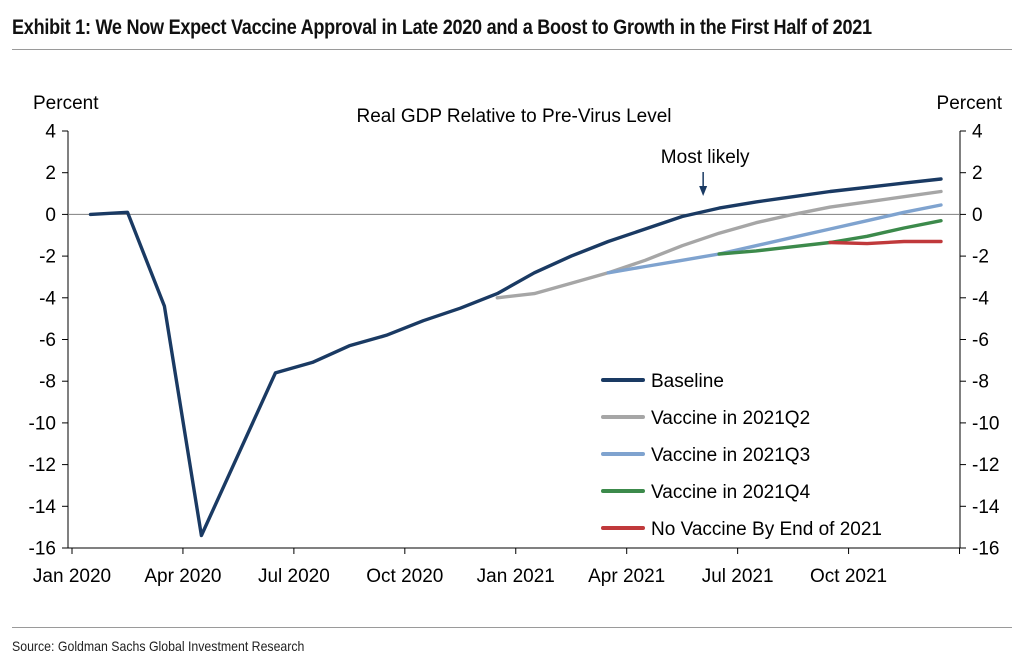 This screenshot has height=664, width=1024. What do you see at coordinates (50, 173) in the screenshot?
I see `y-tick-label-left: 2` at bounding box center [50, 173].